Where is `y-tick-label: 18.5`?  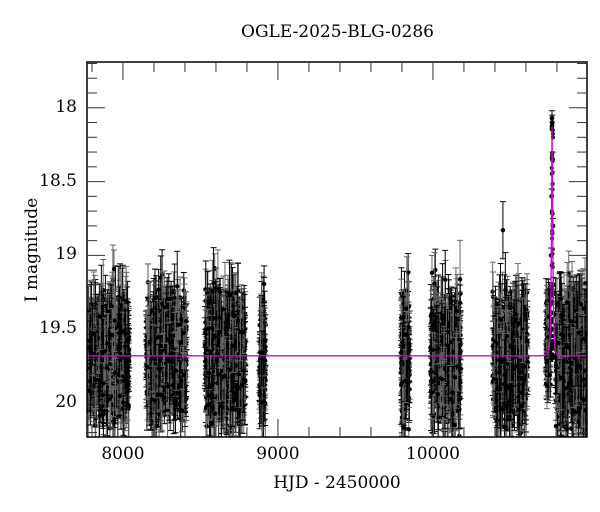
y-tick-label: 18.5 is located at coordinates (58, 180).